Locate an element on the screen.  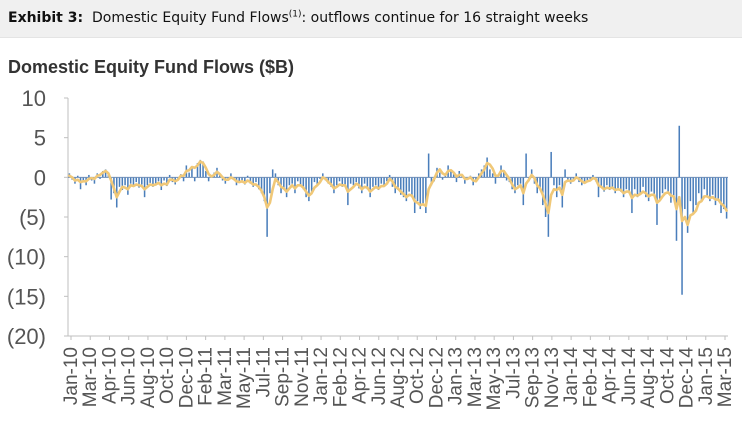
x-tick-label: Dec-12 is located at coordinates (436, 377).